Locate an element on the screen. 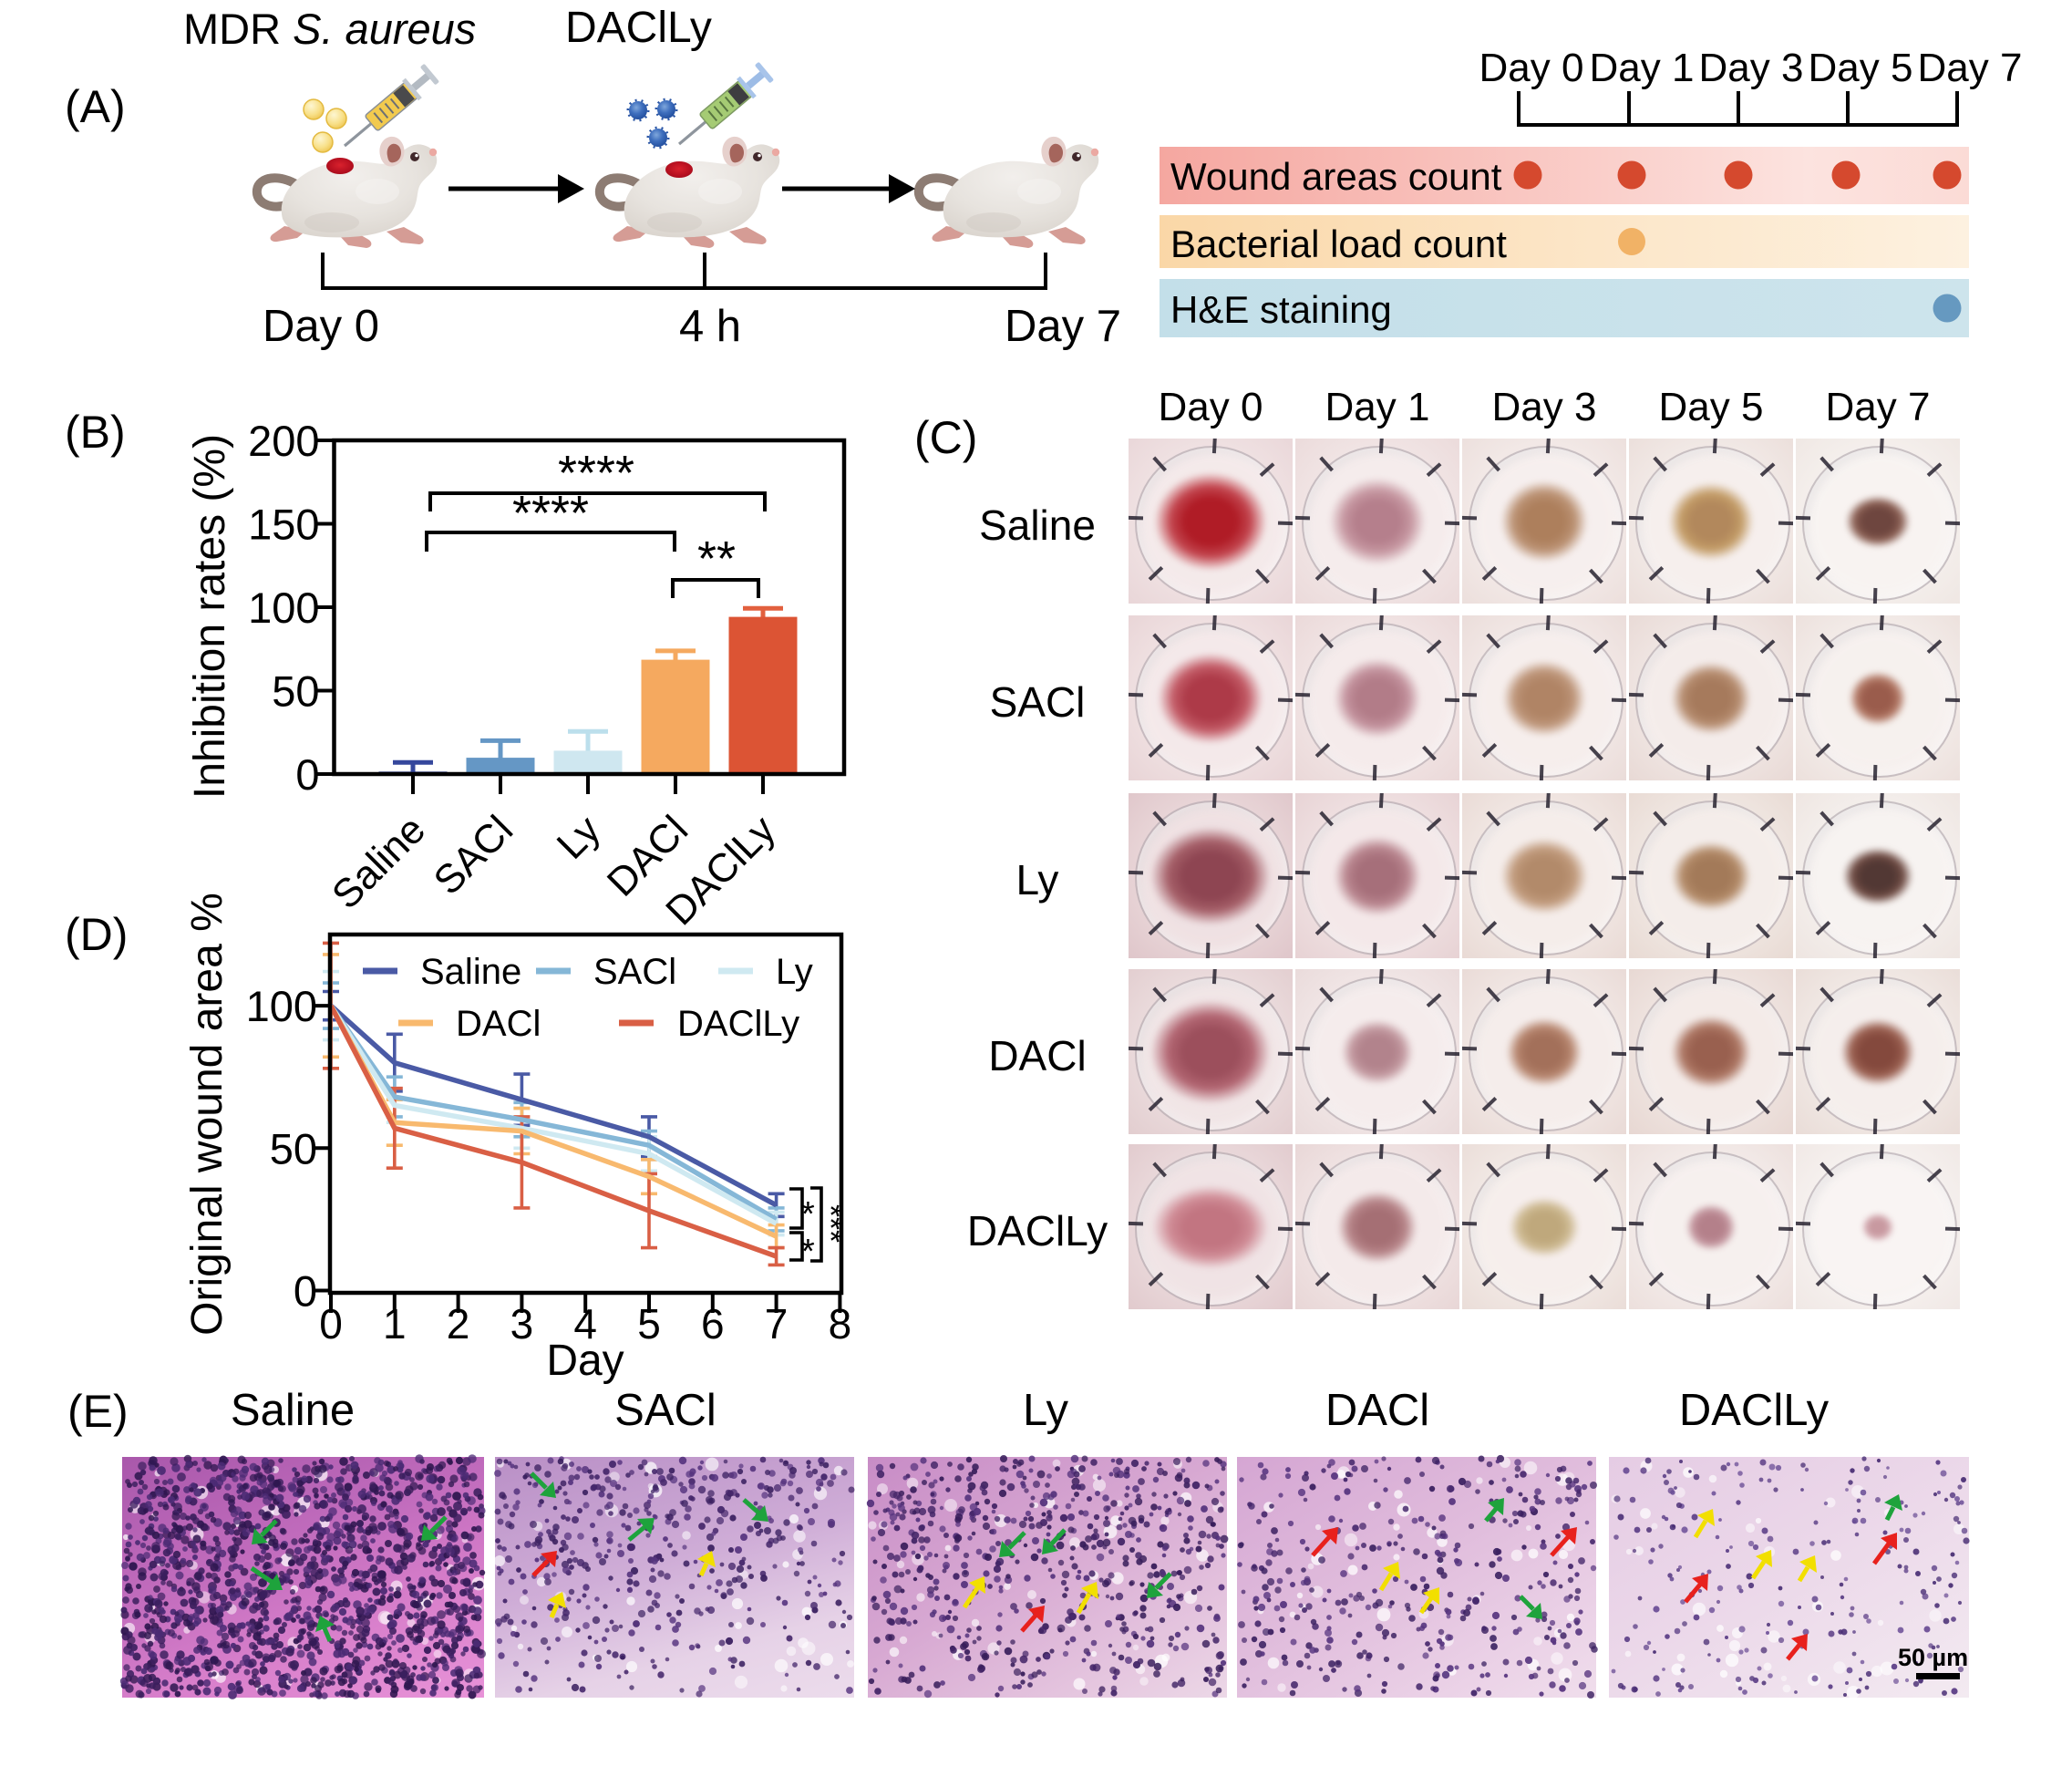  svg-text: DAClLy is located at coordinates (738, 1024).